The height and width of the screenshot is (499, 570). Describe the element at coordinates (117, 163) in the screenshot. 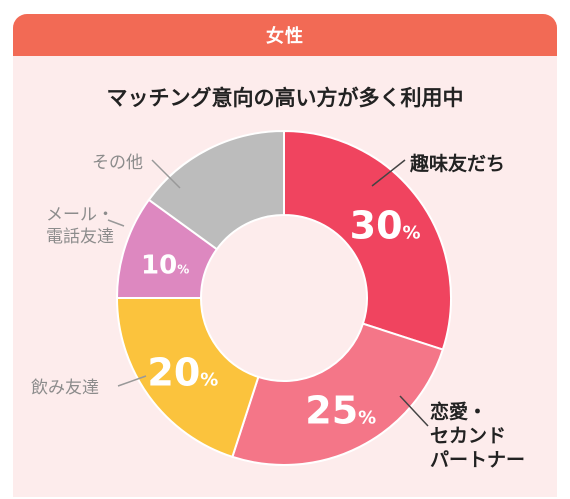

I see `label-other: その他` at that location.